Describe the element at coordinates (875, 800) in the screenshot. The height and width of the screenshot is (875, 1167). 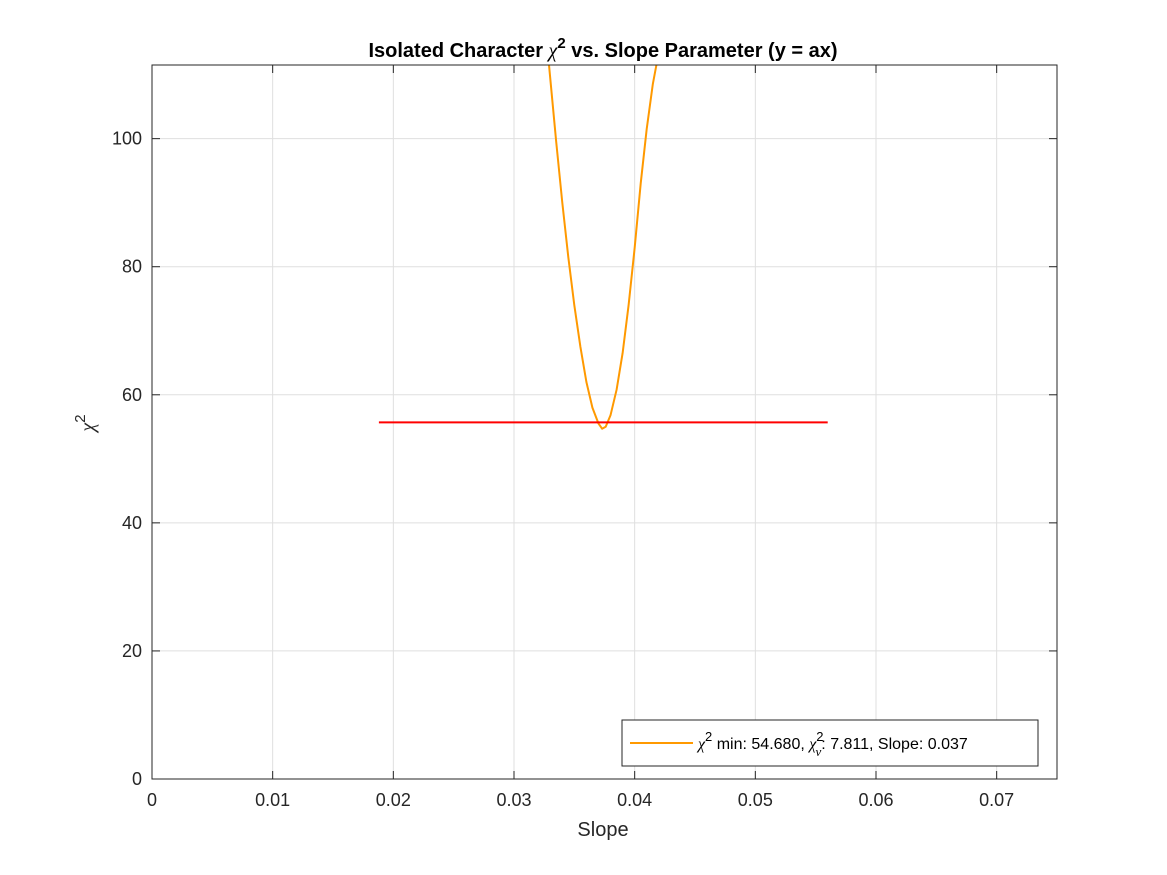
I see `x-tick-label: 0.06` at that location.